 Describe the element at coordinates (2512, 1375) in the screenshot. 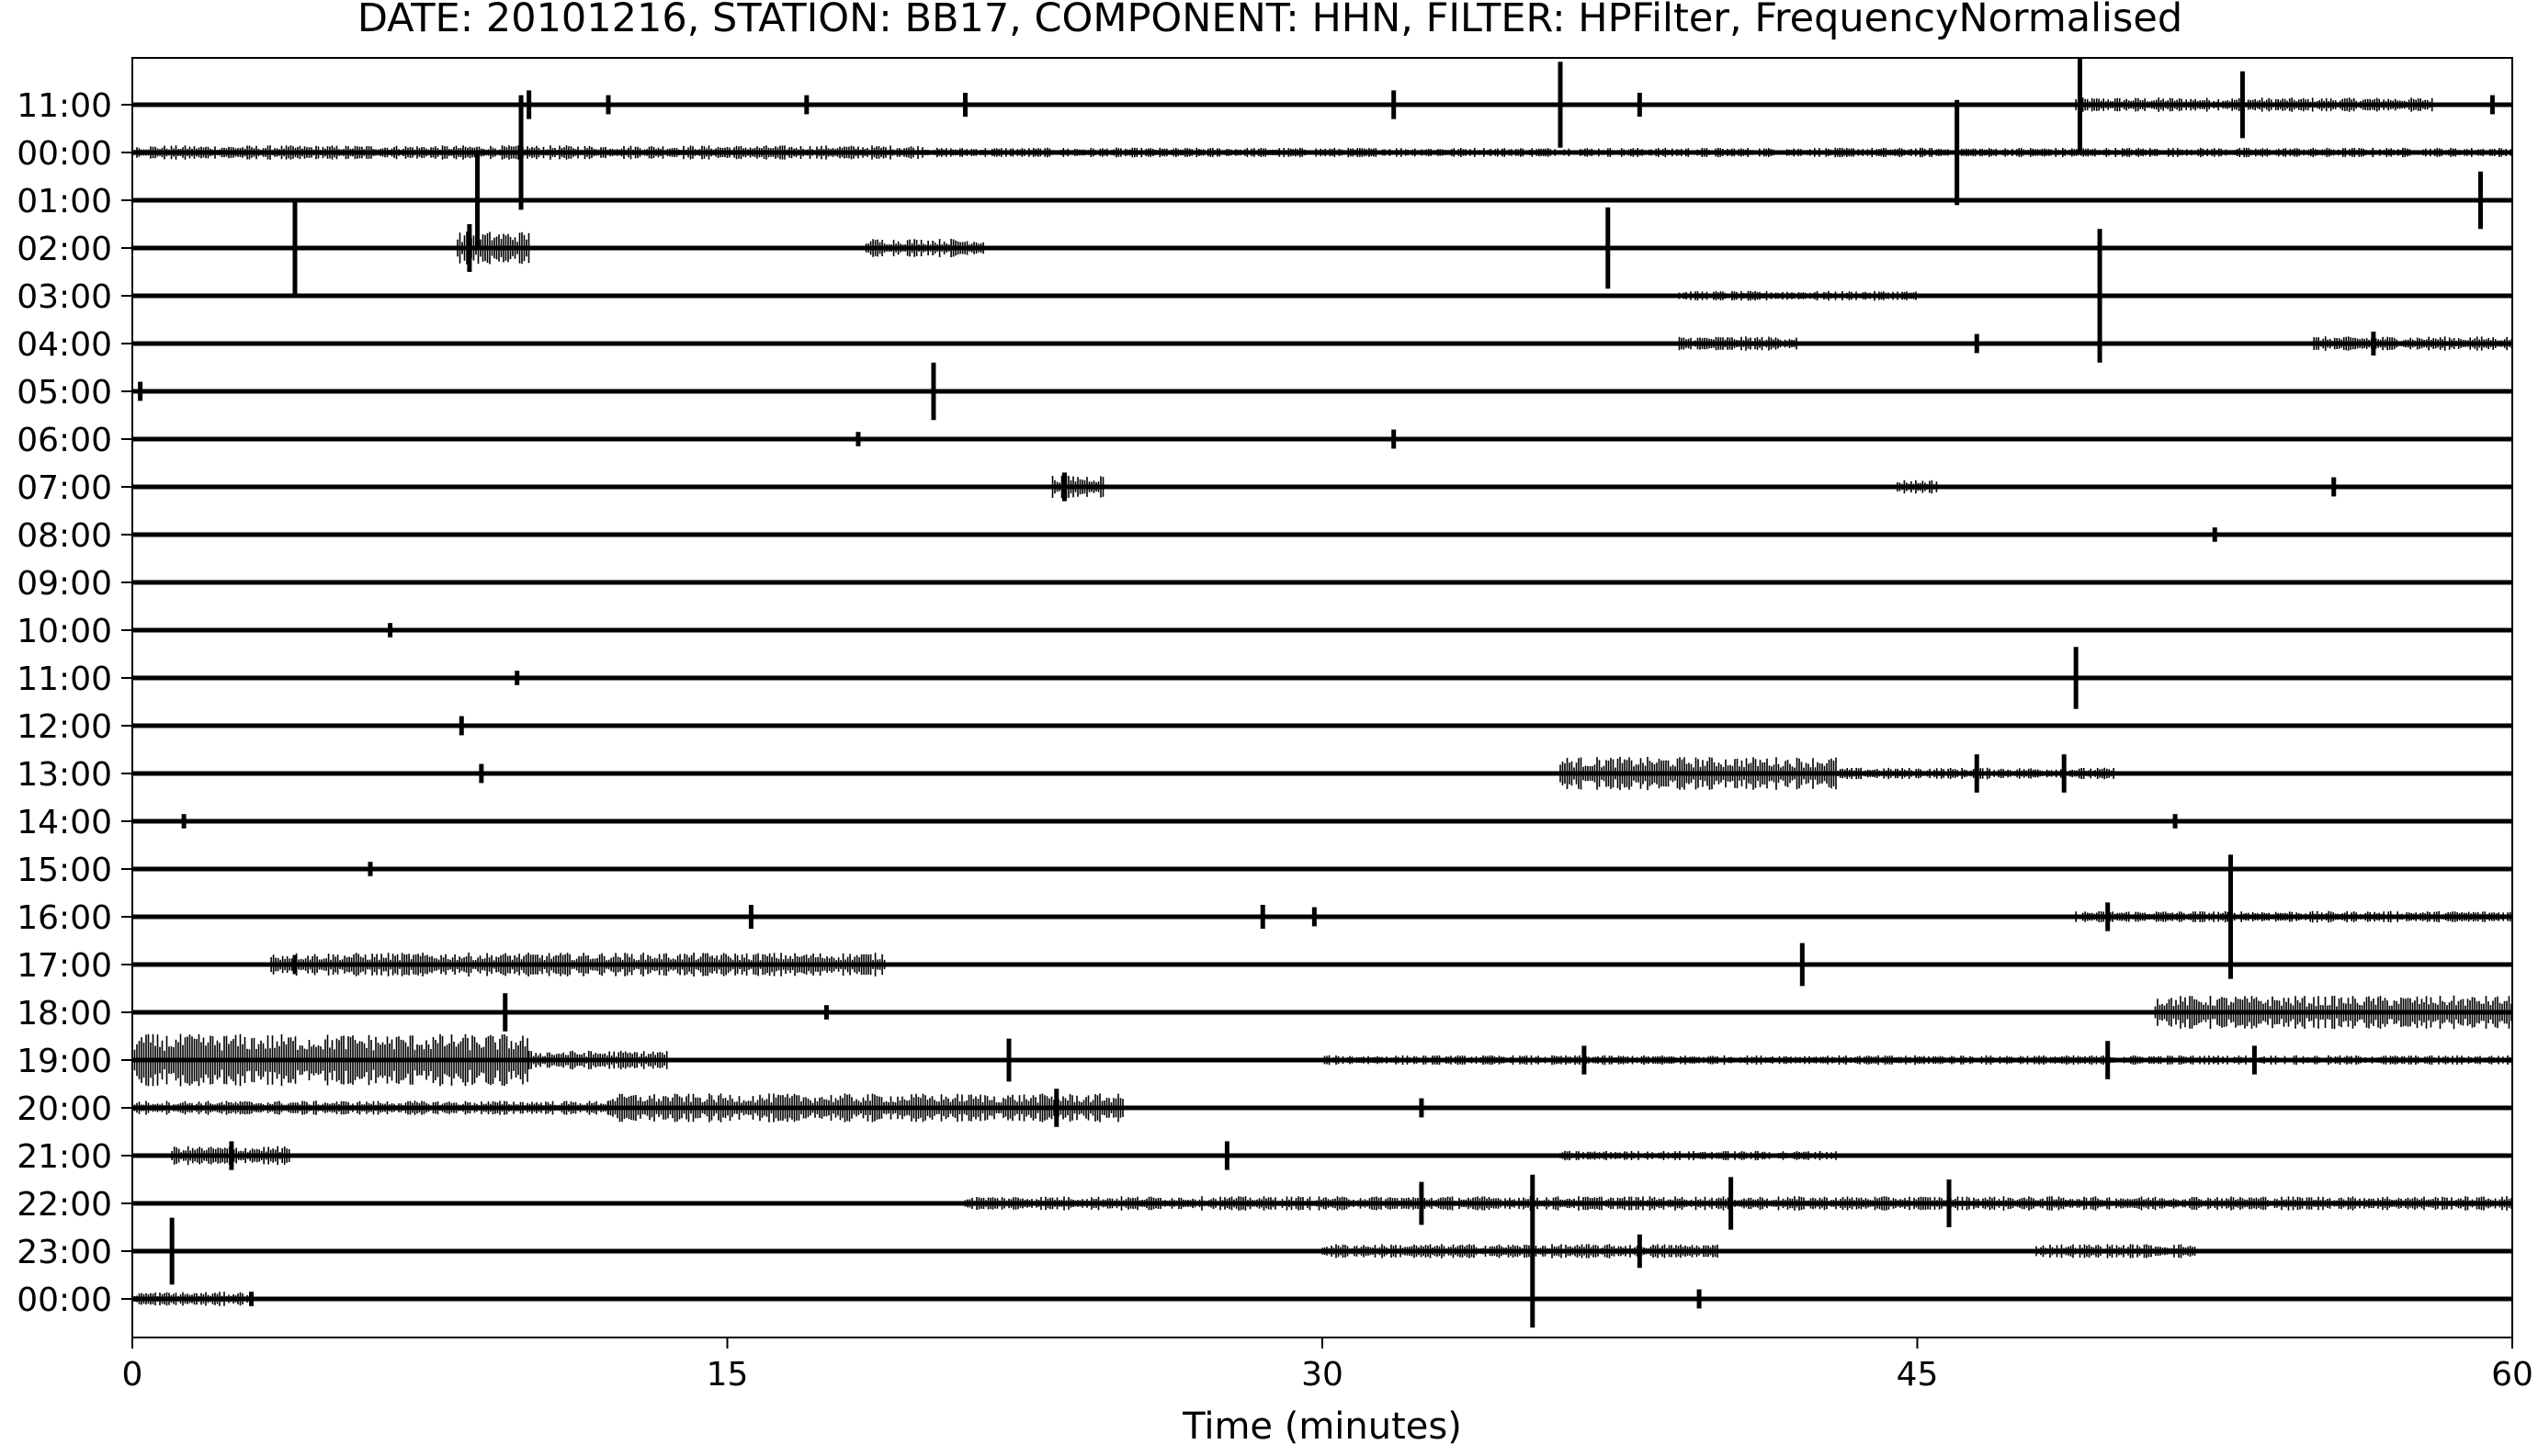

I see `x-tick-label: 60` at that location.